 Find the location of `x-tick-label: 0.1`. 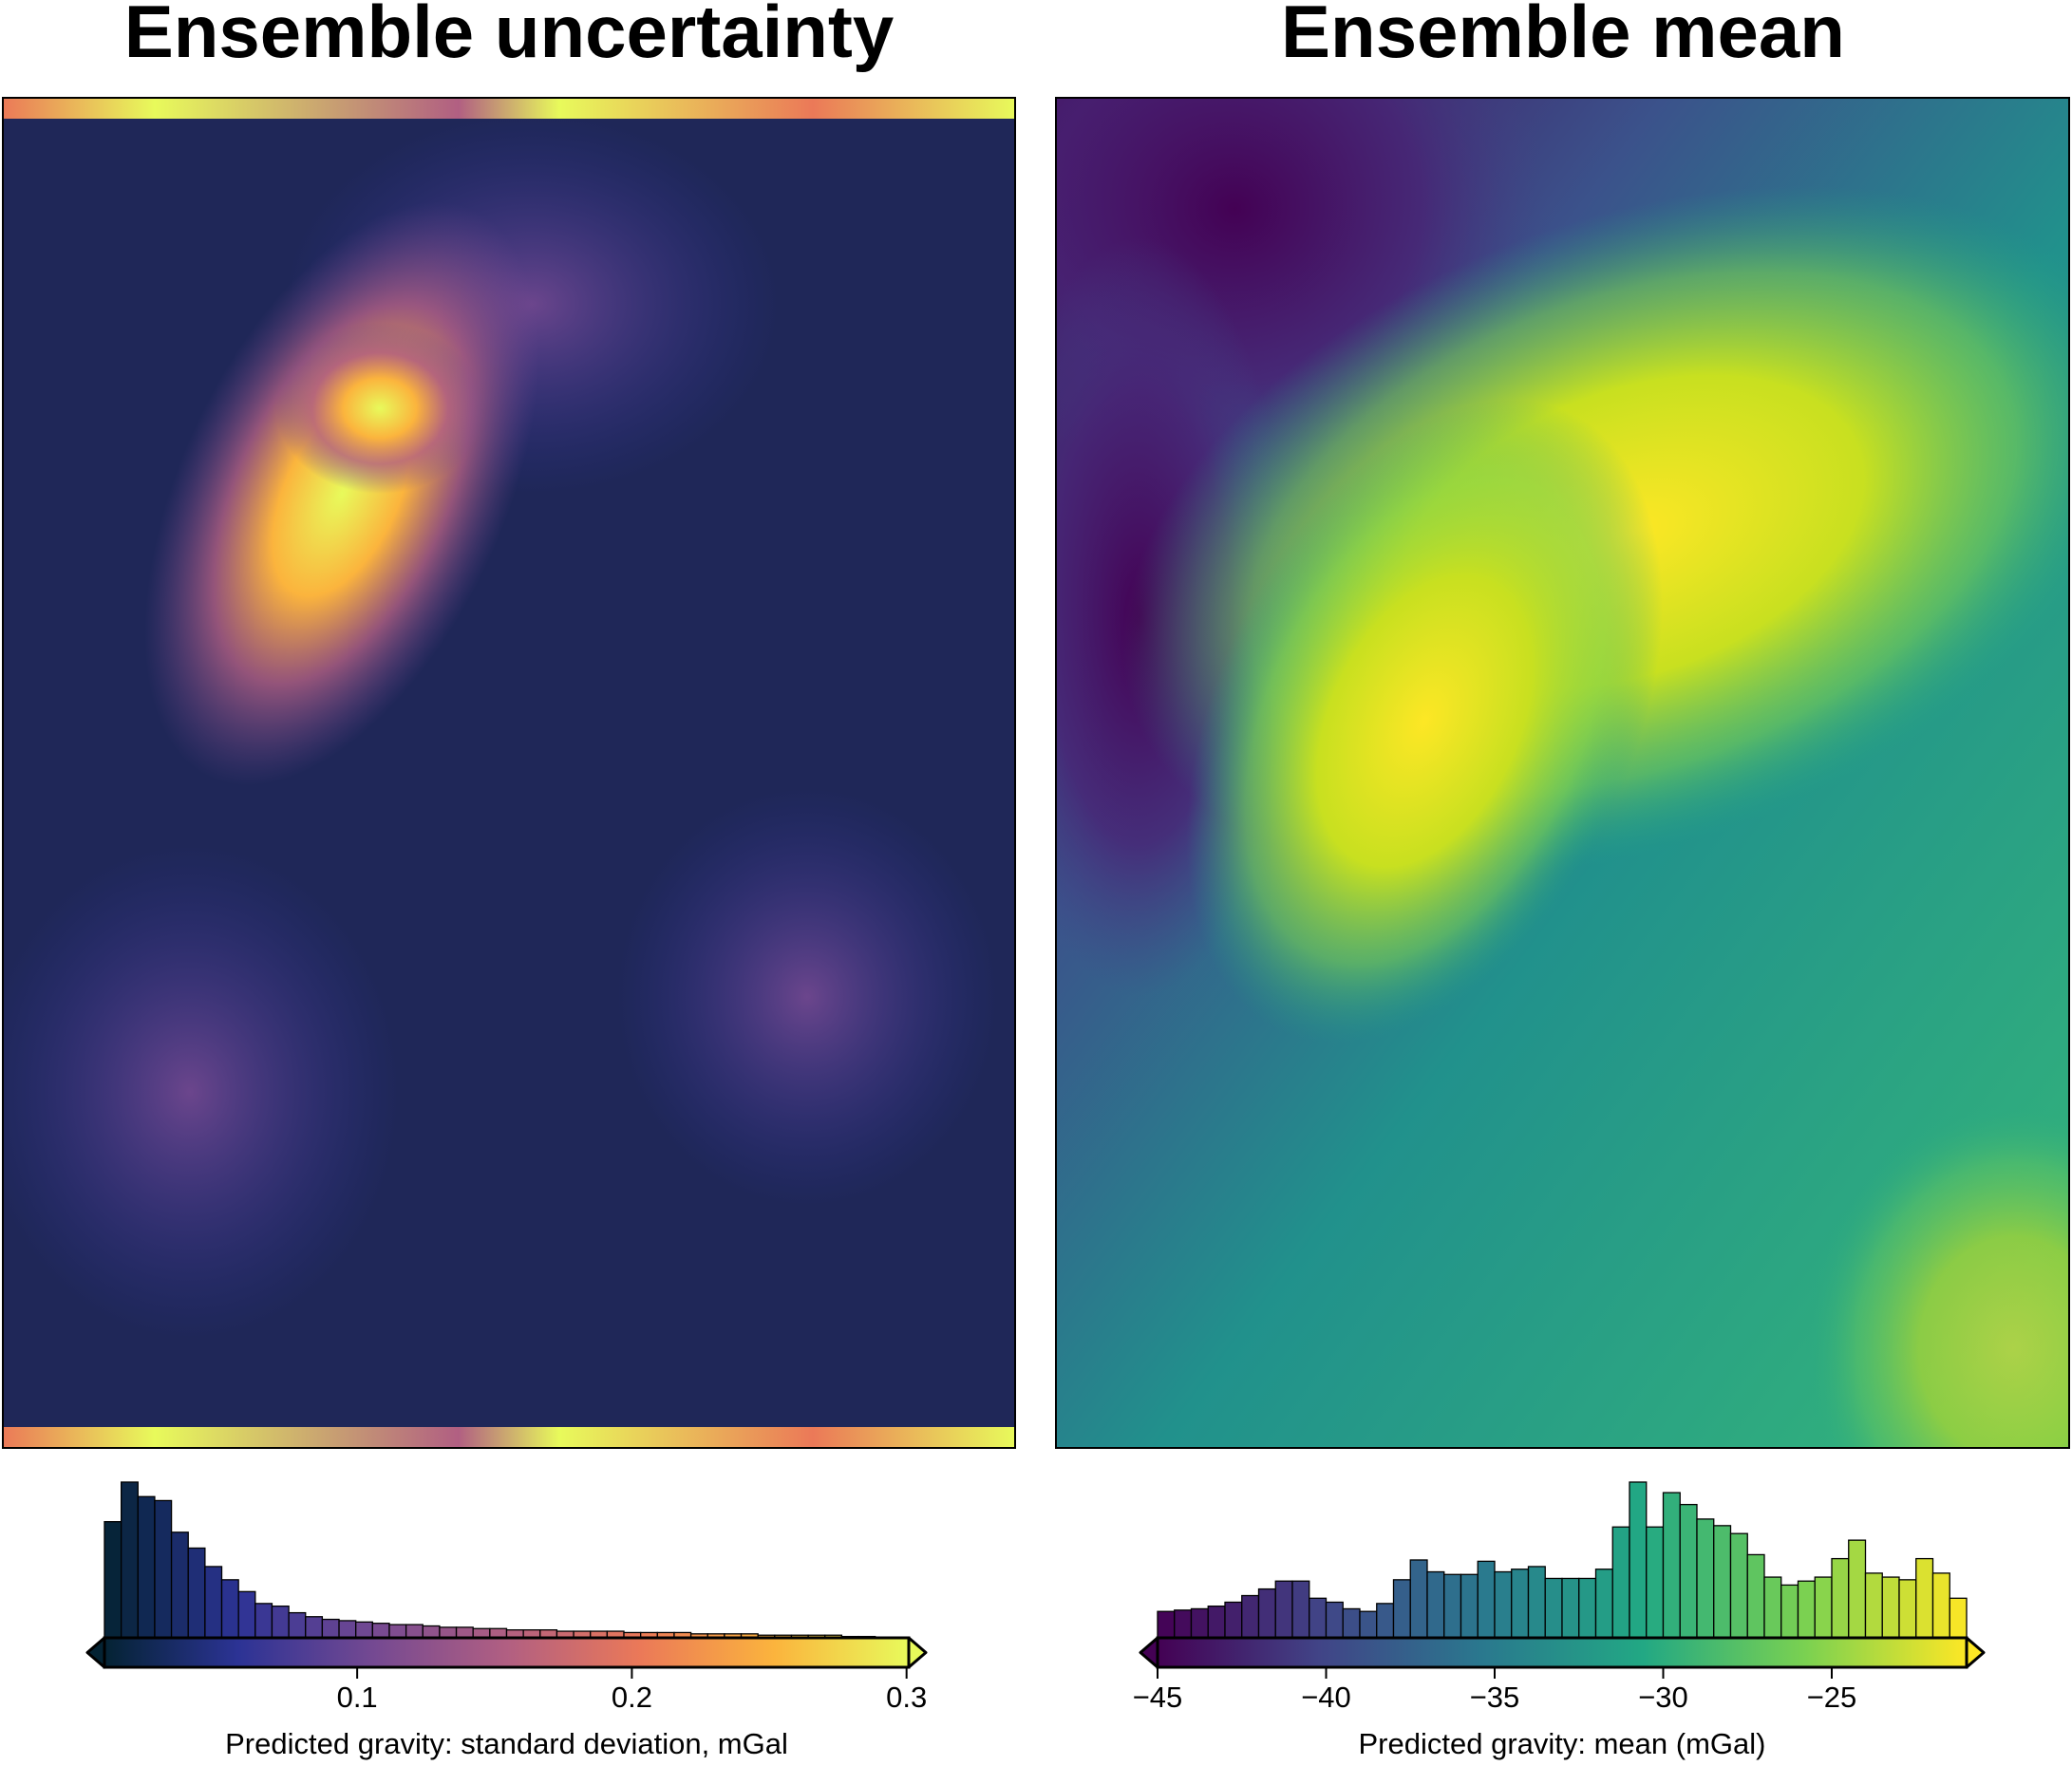

x-tick-label: 0.1 is located at coordinates (357, 1697).